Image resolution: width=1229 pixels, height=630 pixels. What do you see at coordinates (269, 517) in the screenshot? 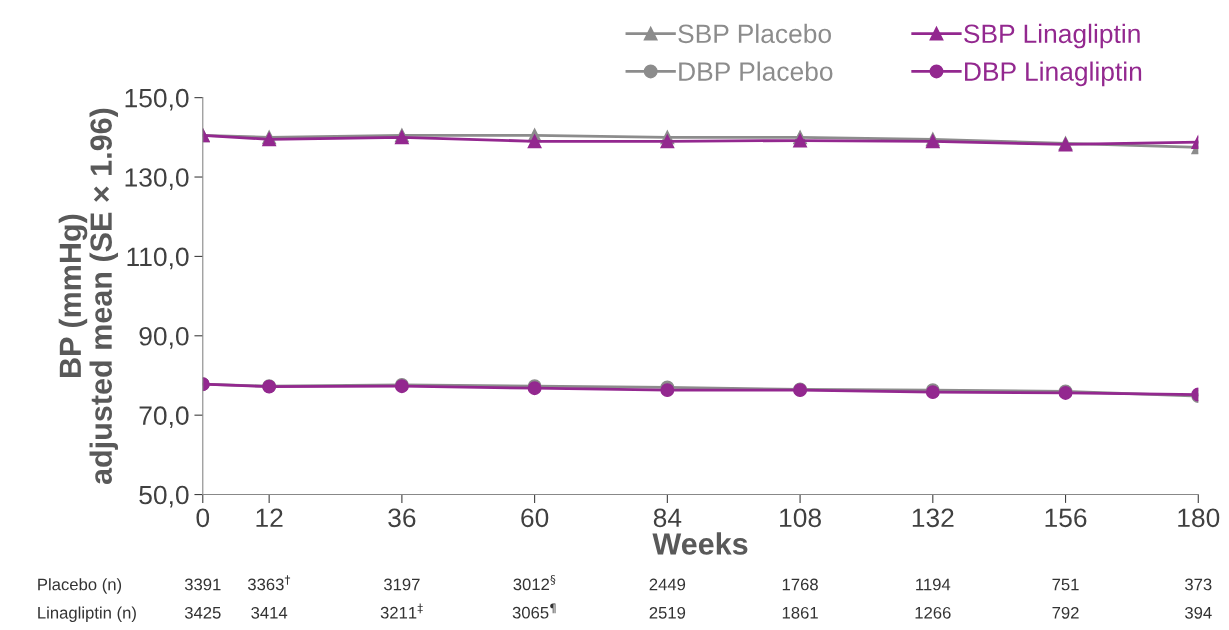
I see `x-tick-label: 12` at bounding box center [269, 517].